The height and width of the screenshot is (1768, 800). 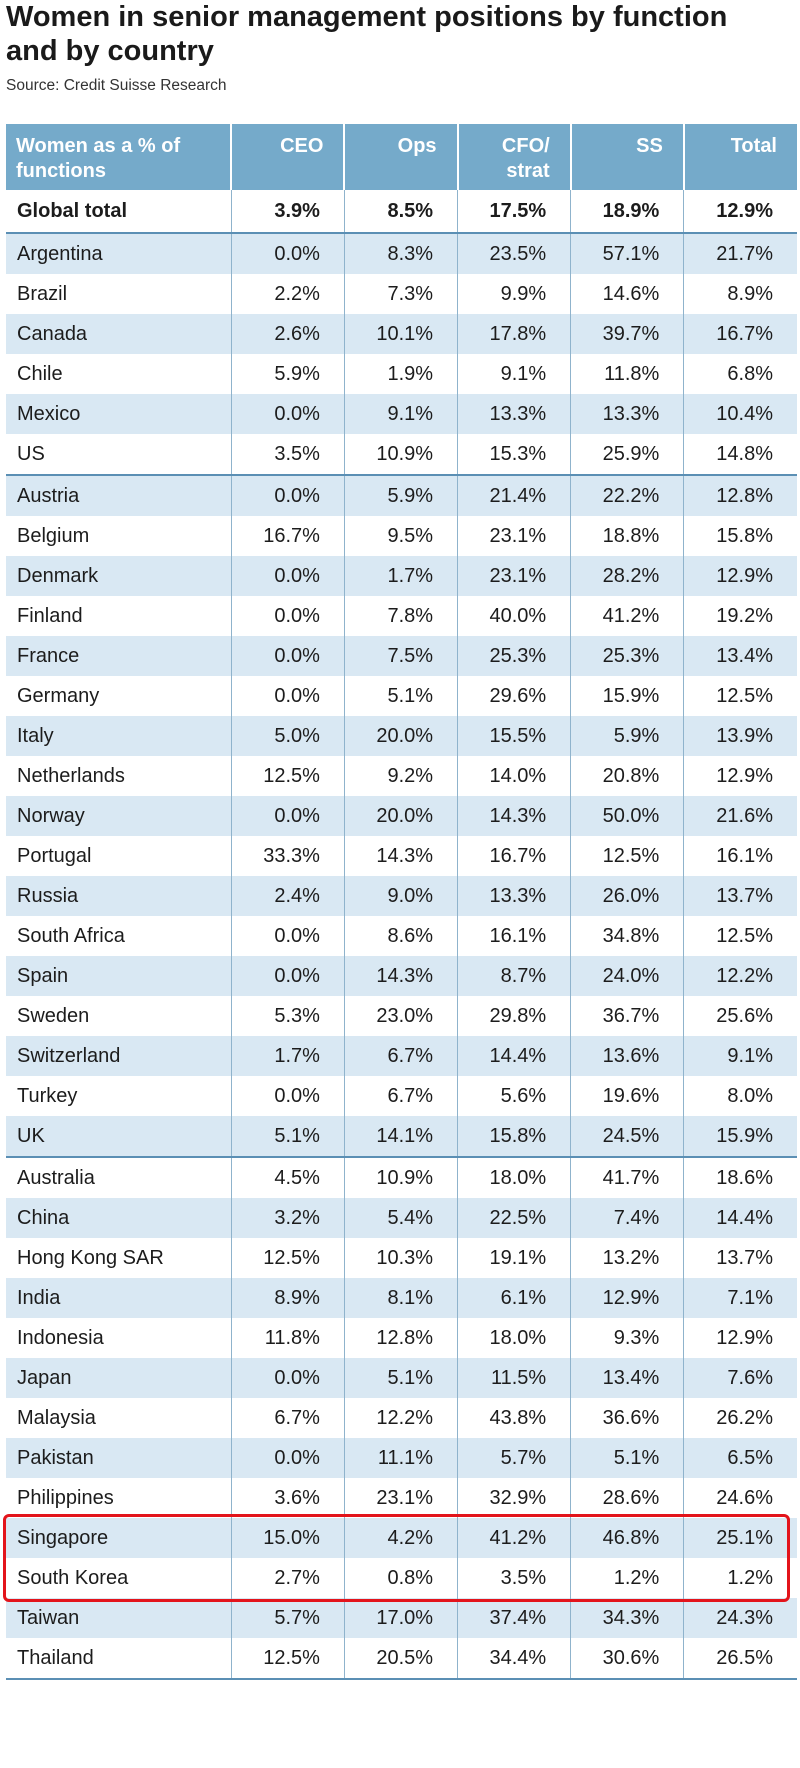 I want to click on table-cell: 21.7%, so click(x=740, y=253).